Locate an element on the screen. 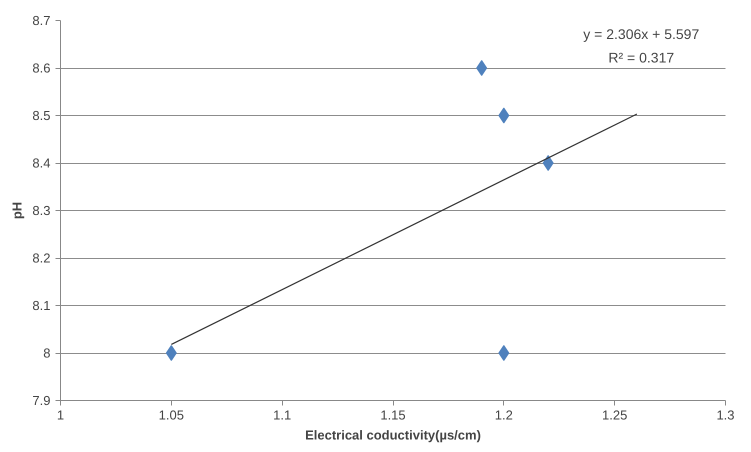 The width and height of the screenshot is (751, 452). y-tick-label: 8.1 is located at coordinates (41, 305).